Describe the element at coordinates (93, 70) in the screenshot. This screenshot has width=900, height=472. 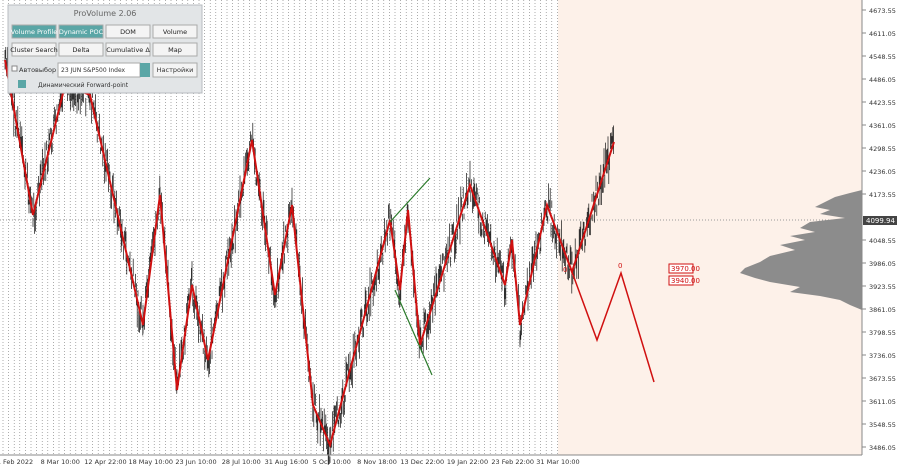
I see `instrument: 23 JUN S&P500 Index` at that location.